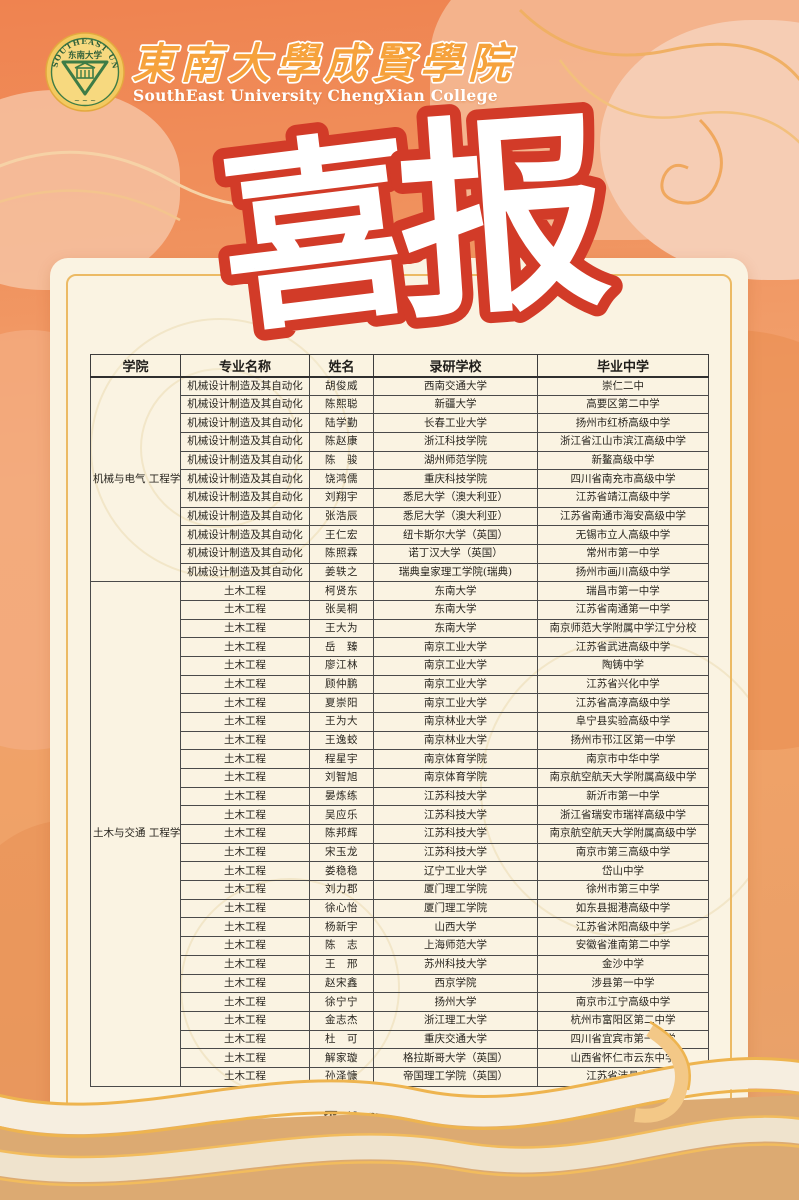 Image resolution: width=799 pixels, height=1200 pixels. I want to click on school-cell: 诺丁汉大学（英国）, so click(455, 554).